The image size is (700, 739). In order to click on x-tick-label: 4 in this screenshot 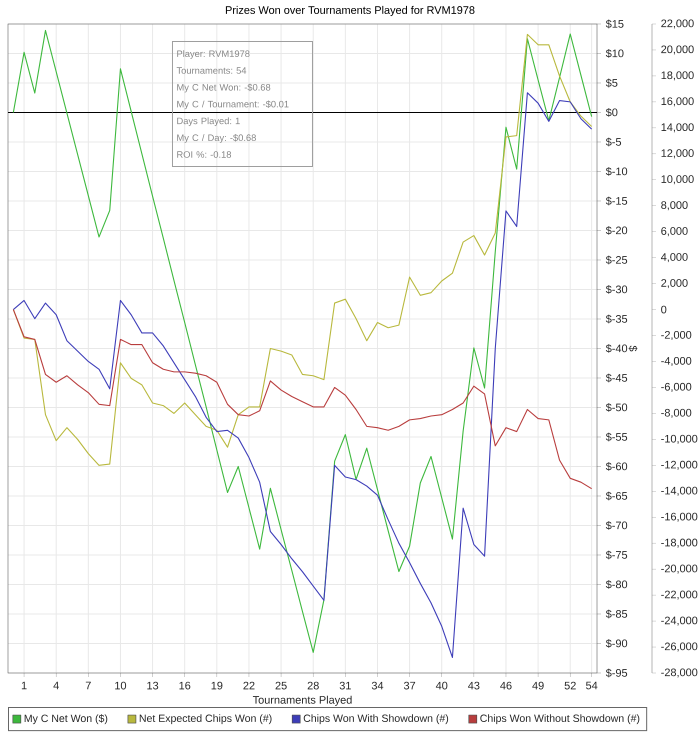, I will do `click(56, 686)`.